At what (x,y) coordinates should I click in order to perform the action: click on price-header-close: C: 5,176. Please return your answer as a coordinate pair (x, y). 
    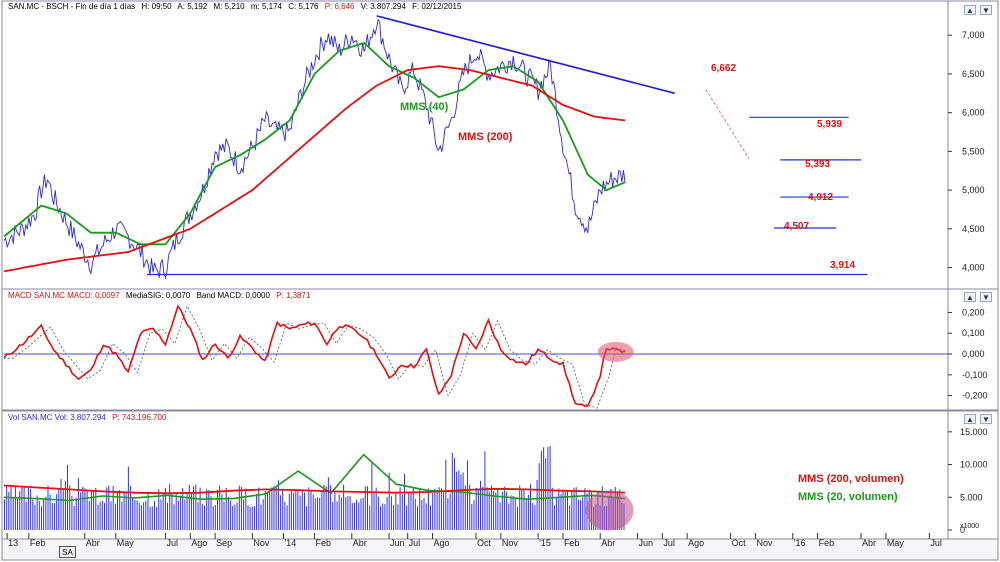
    Looking at the image, I should click on (303, 6).